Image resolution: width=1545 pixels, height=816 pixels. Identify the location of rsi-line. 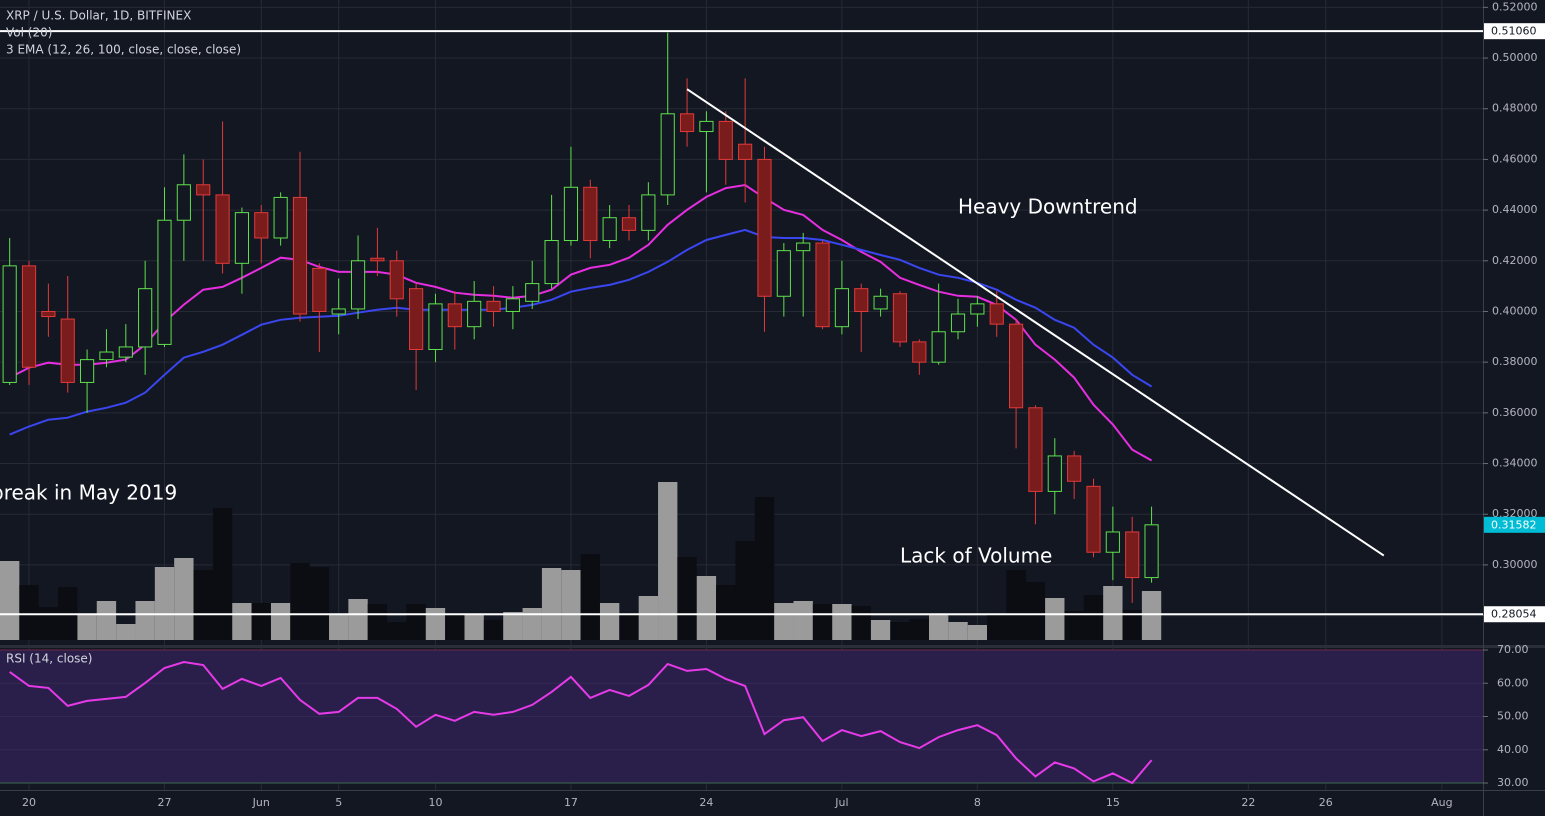
(581, 722).